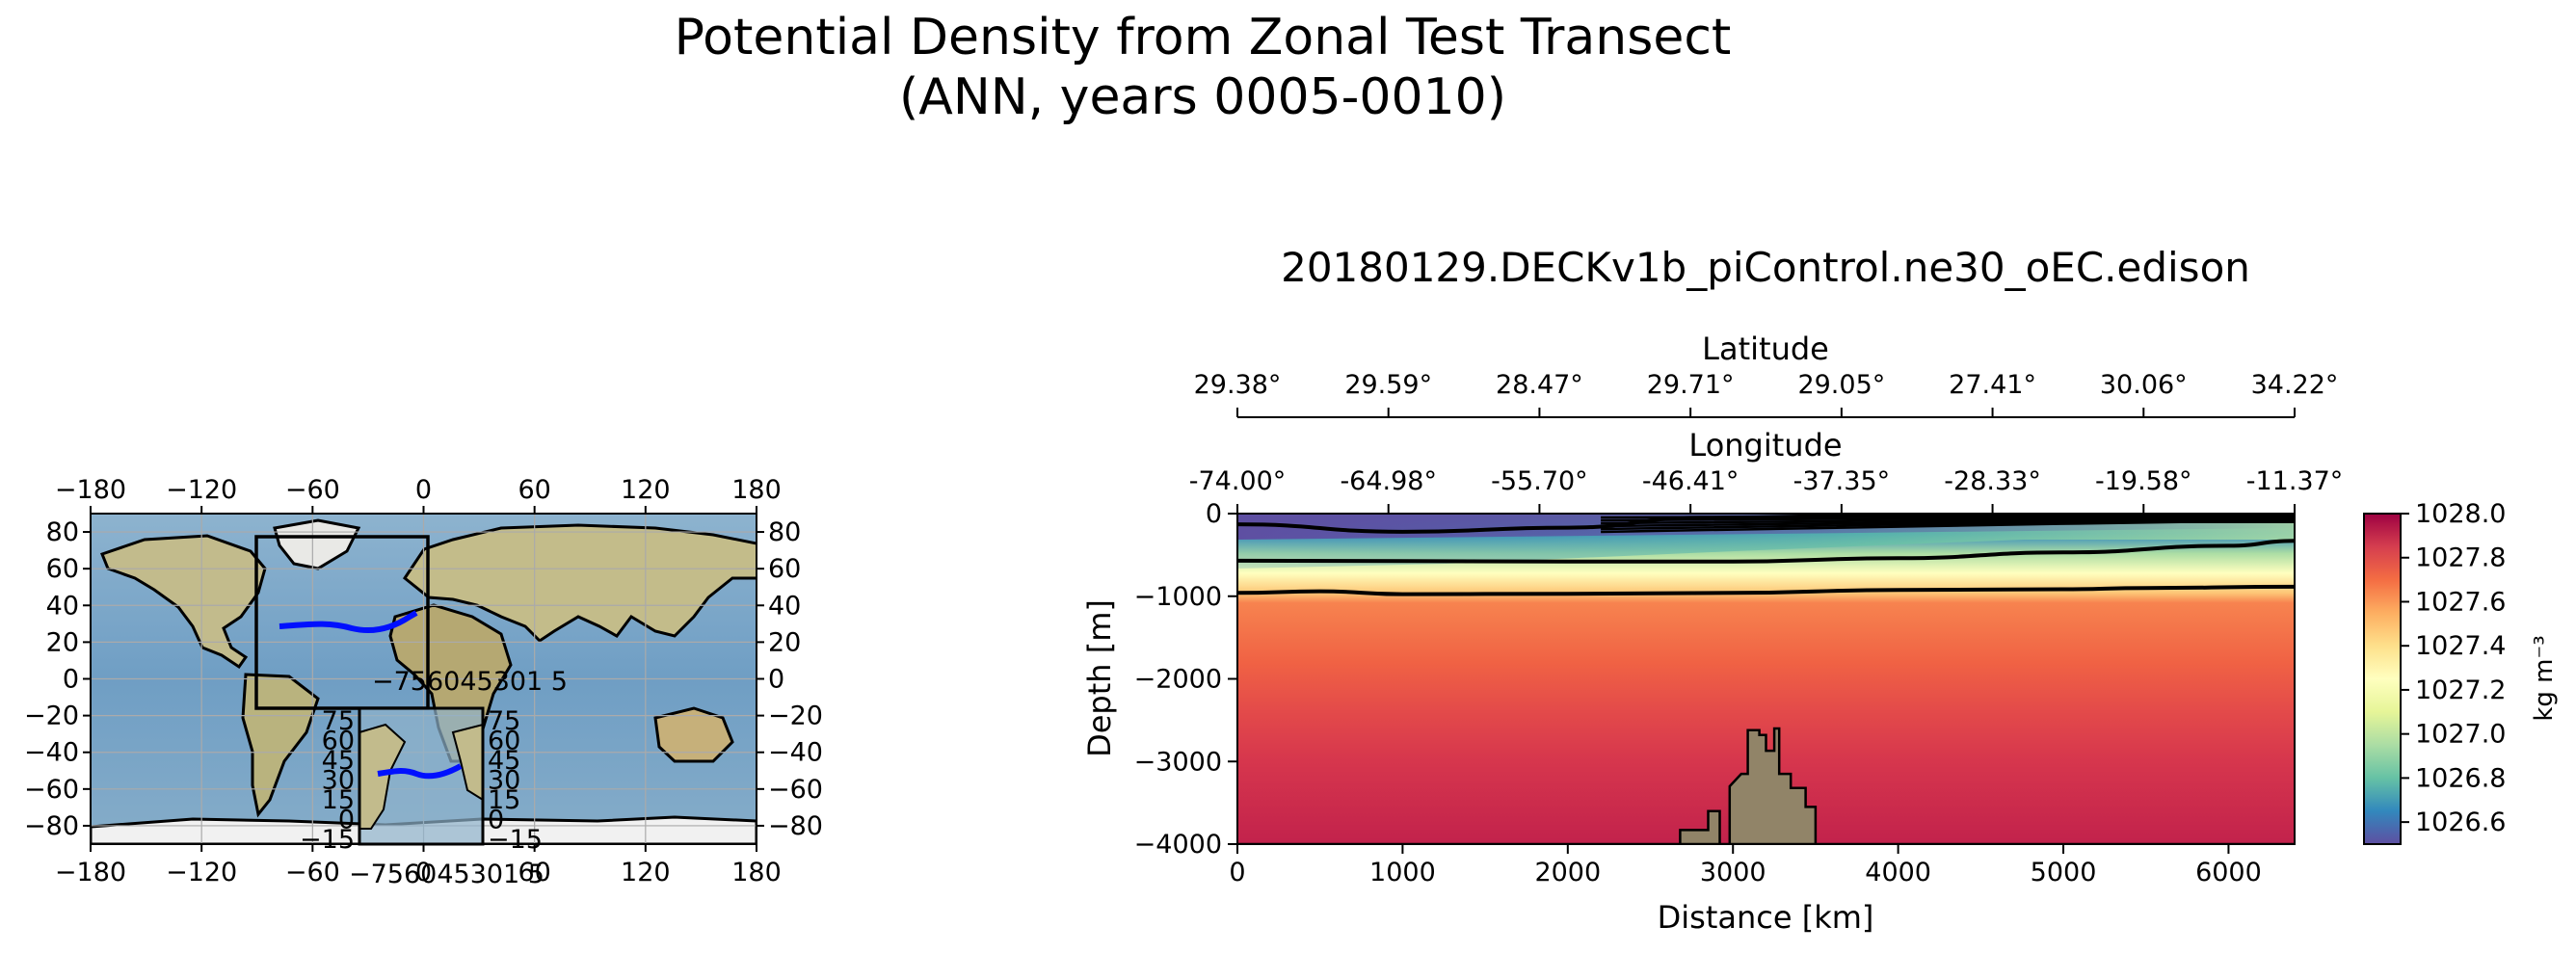 The height and width of the screenshot is (953, 2576). I want to click on inset-label-right: −756045301 5, so click(470, 682).